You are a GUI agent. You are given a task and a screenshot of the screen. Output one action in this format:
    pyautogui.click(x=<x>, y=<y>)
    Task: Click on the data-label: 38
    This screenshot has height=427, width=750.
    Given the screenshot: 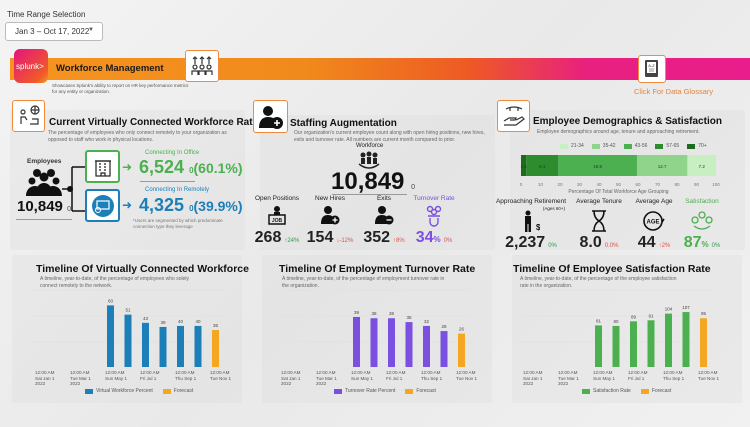 What is the action you would take?
    pyautogui.click(x=374, y=313)
    